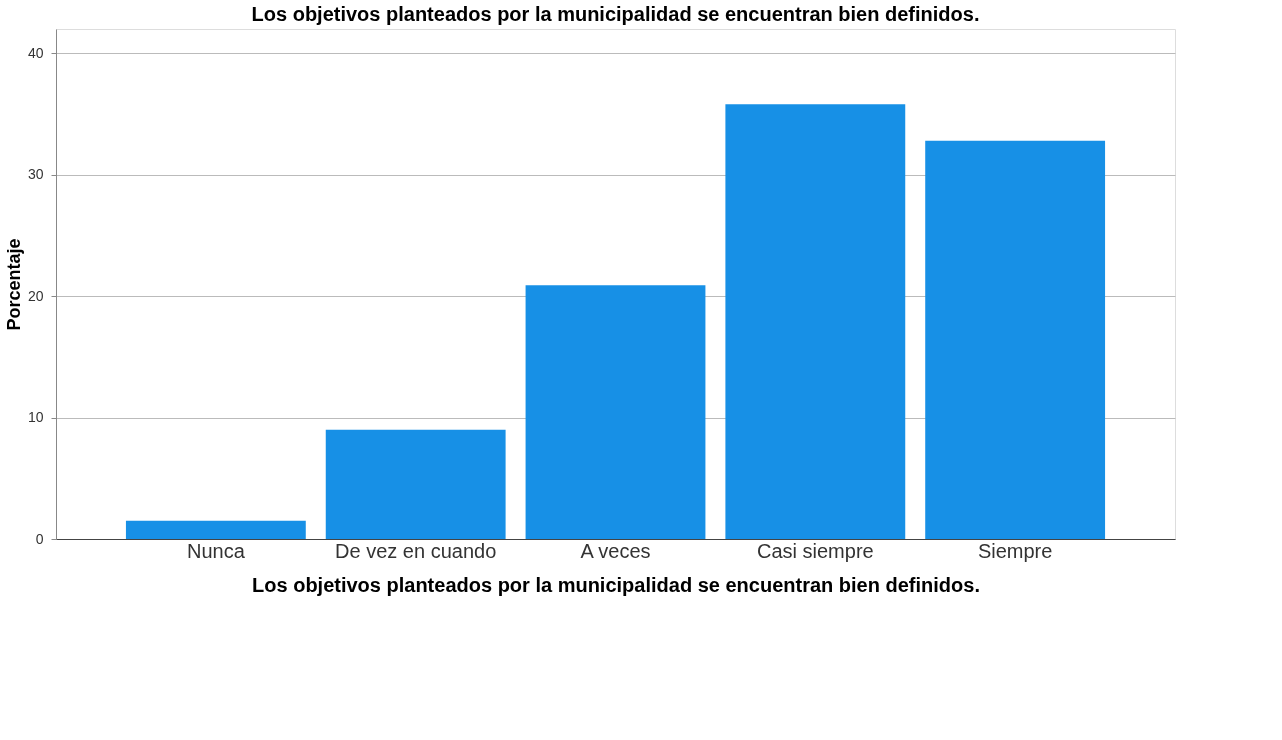 The image size is (1282, 740). Describe the element at coordinates (616, 584) in the screenshot. I see `x-axis-title: Los objetivos planteados por la municipalidad se encuentran bien definidos.` at that location.